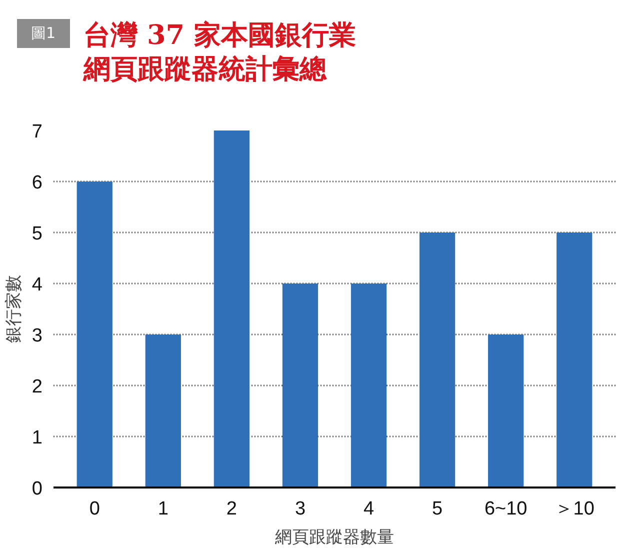  What do you see at coordinates (37, 183) in the screenshot?
I see `y-tick-label: 6` at bounding box center [37, 183].